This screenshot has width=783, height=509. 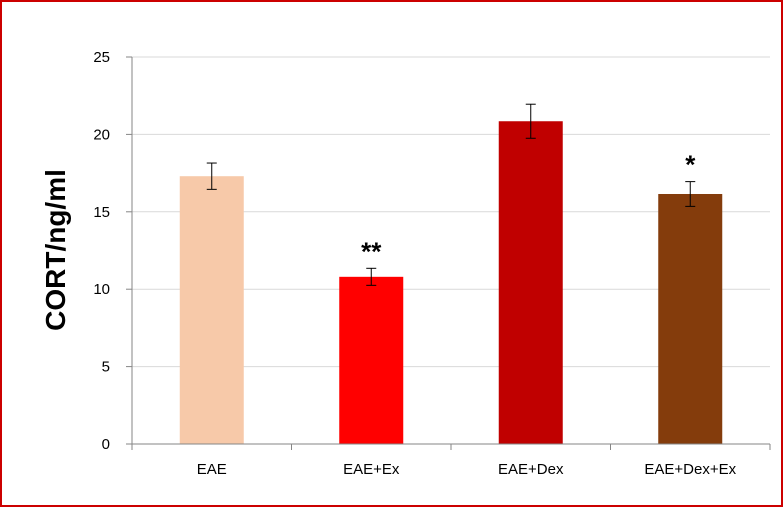 I want to click on x-tick-label: EAE+Dex, so click(x=531, y=469).